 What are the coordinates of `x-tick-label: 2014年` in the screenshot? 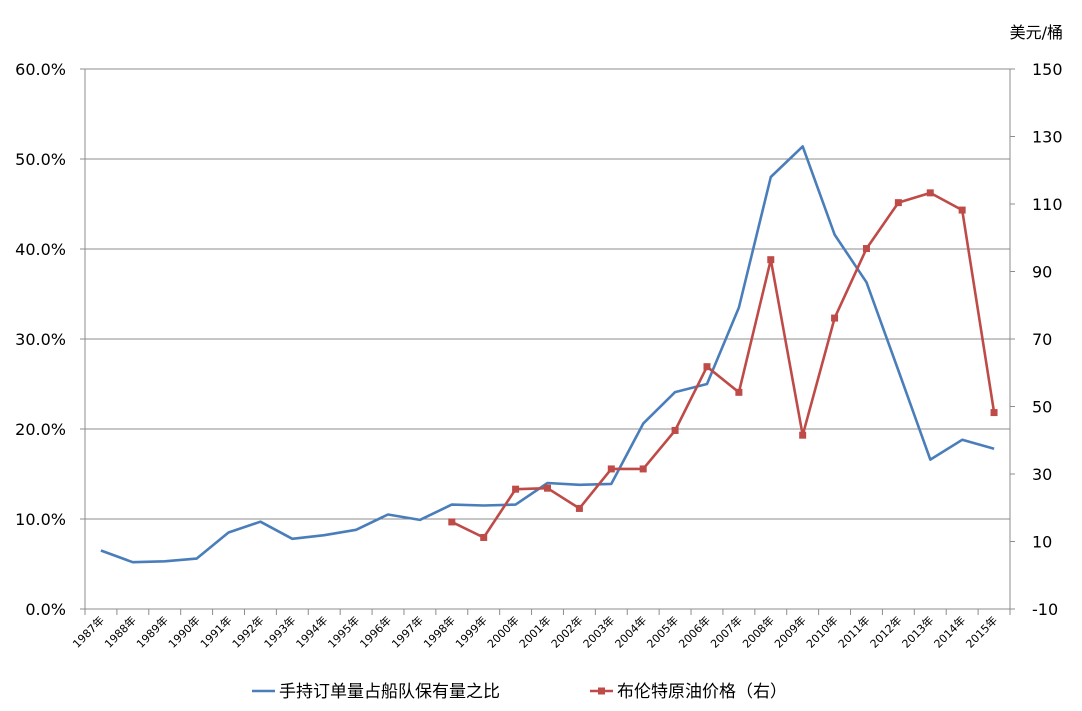 It's located at (949, 631).